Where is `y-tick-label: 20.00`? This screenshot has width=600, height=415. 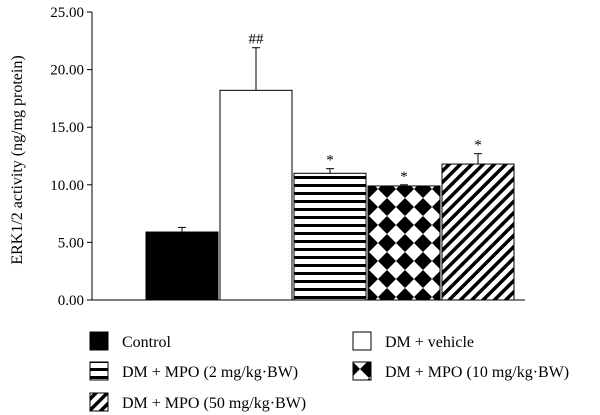 y-tick-label: 20.00 is located at coordinates (67, 71).